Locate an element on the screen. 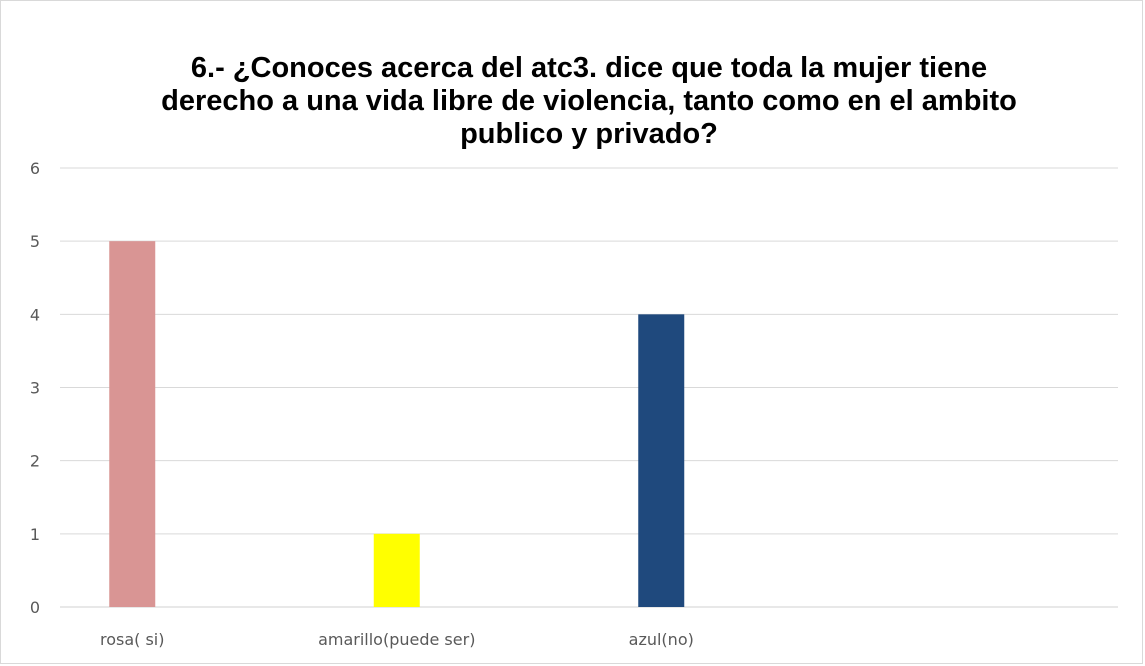  x-category-label: azul(no) is located at coordinates (661, 639).